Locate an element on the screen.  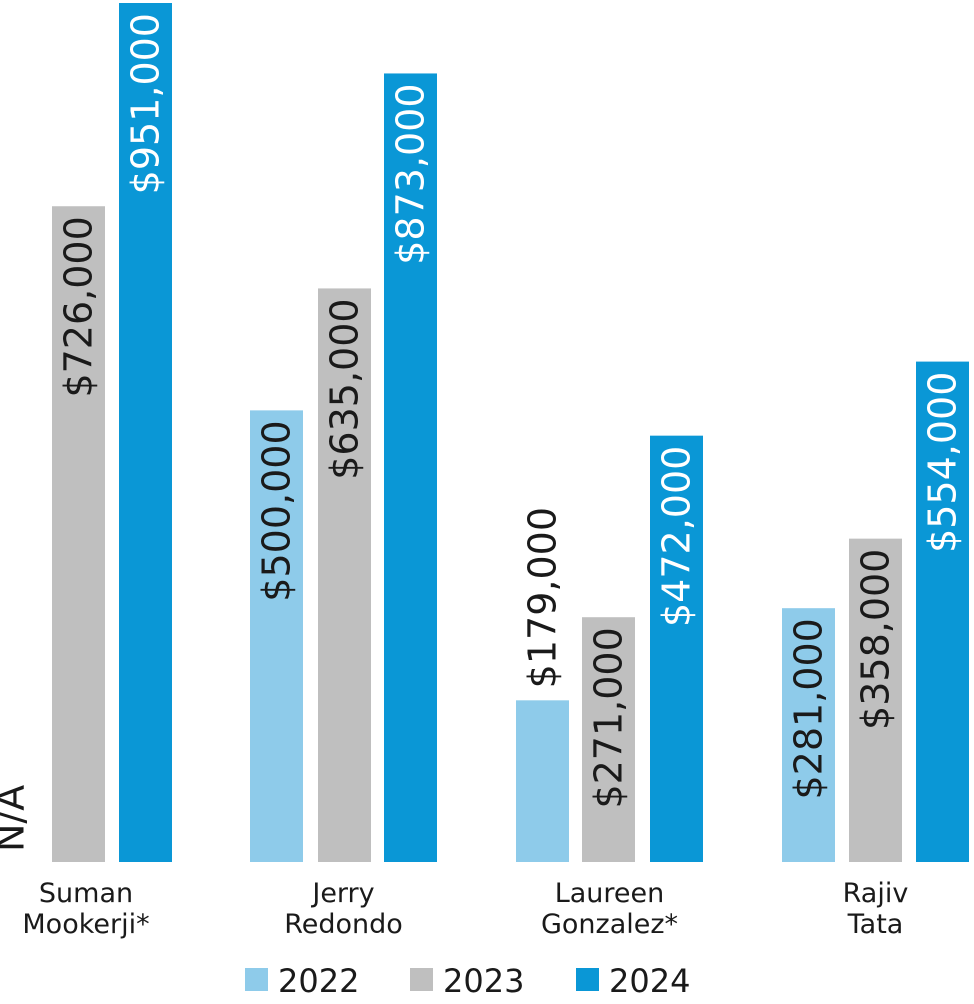
legend-label-2024: 2024 is located at coordinates (649, 981).